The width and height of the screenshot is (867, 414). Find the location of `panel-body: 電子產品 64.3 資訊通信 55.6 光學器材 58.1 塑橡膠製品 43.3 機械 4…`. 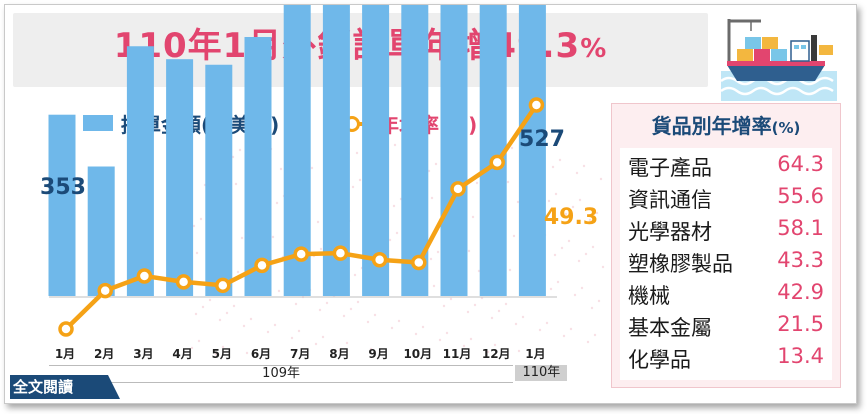

panel-body: 電子產品 64.3 資訊通信 55.6 光學器材 58.1 塑橡膠製品 43.3 機械 4… is located at coordinates (726, 264).